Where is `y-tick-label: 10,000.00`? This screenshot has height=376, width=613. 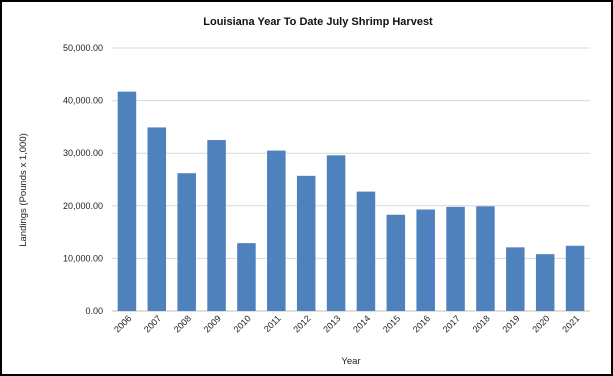 y-tick-label: 10,000.00 is located at coordinates (83, 258).